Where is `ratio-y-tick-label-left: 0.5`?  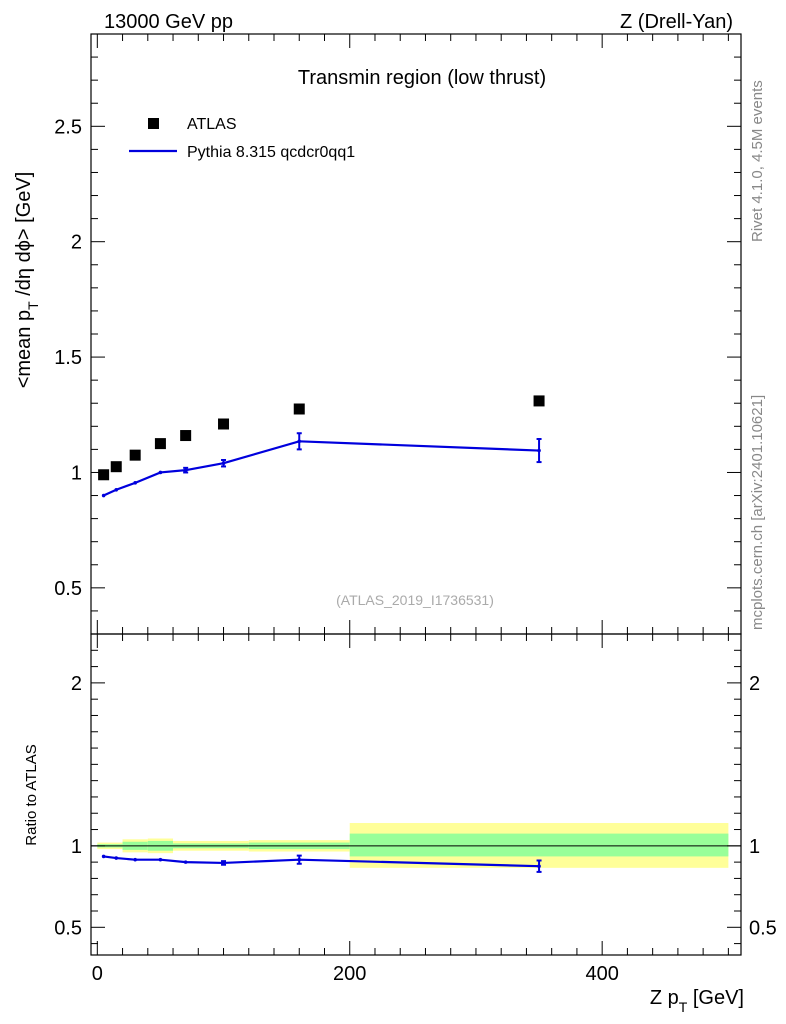 ratio-y-tick-label-left: 0.5 is located at coordinates (68, 928).